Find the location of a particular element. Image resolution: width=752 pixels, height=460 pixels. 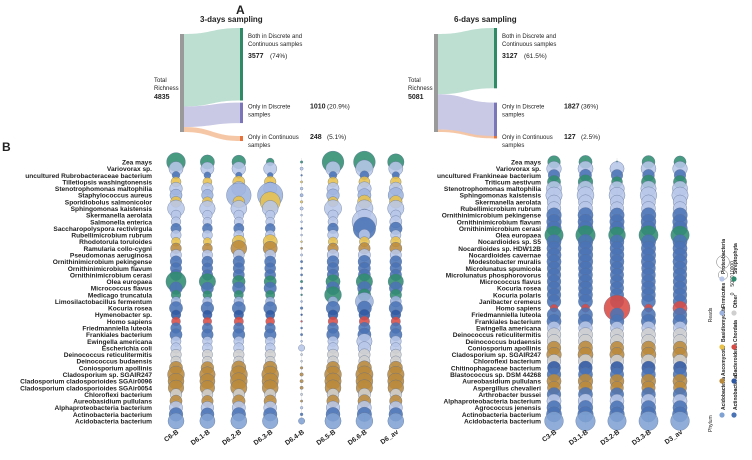

legend-phylum-label: Ascomycota is located at coordinates (724, 361).